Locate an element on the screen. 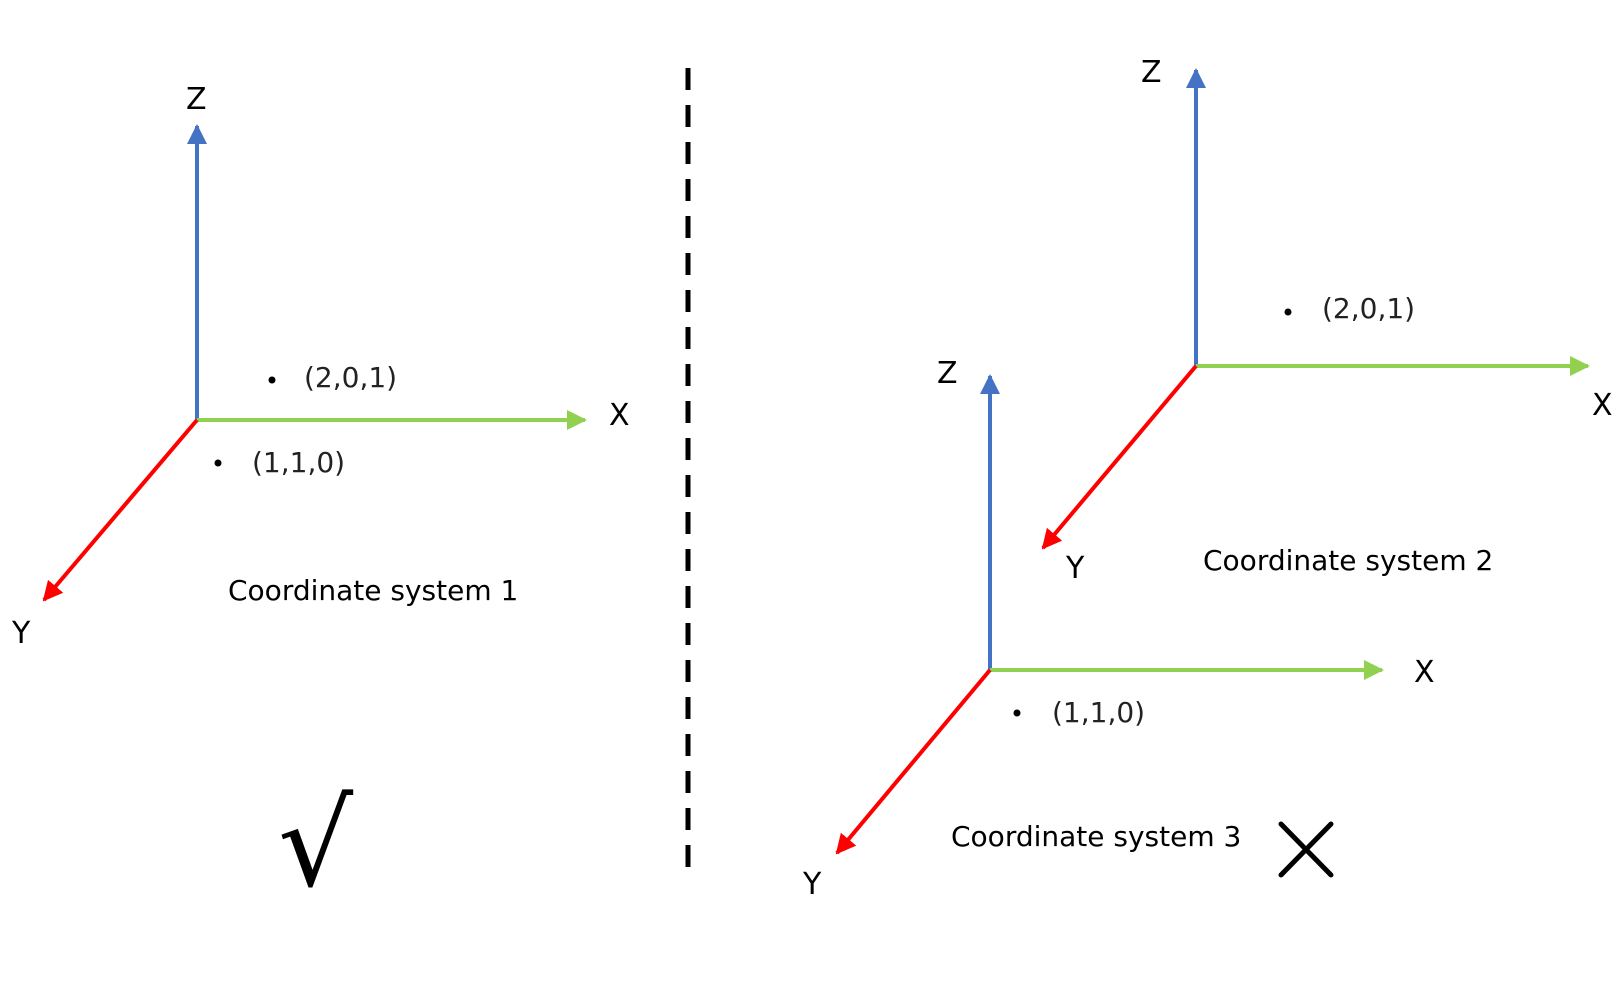  system-2-x-axis-label: X is located at coordinates (1602, 405).